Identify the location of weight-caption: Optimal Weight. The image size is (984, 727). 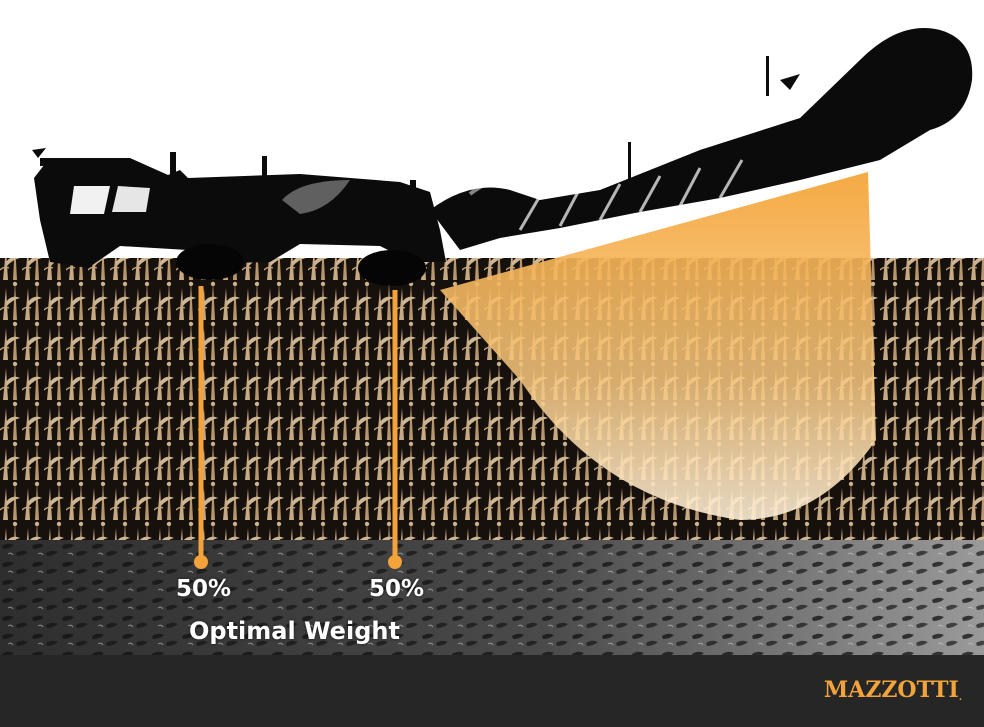
(294, 631).